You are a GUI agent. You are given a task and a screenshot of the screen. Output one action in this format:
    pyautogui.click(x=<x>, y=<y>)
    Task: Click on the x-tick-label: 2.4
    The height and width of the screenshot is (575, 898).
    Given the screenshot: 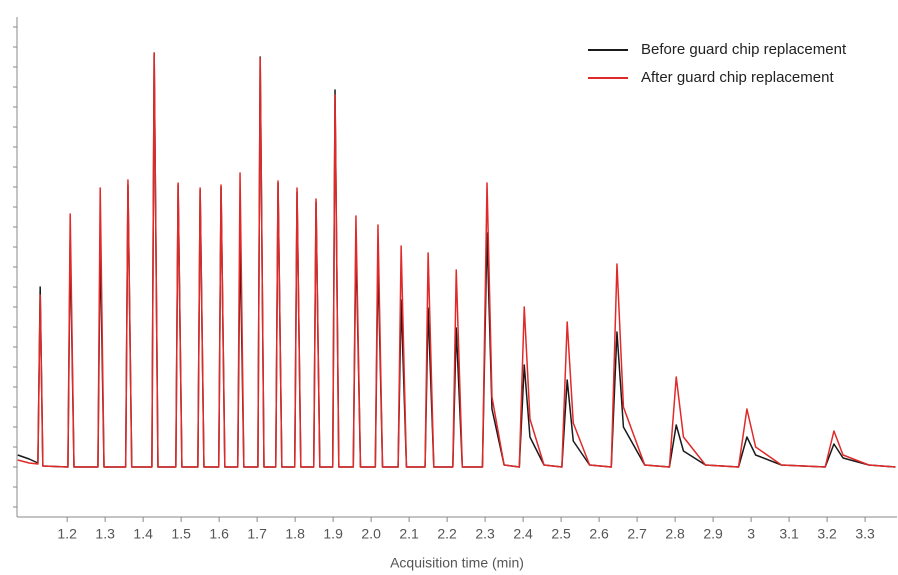 What is the action you would take?
    pyautogui.click(x=523, y=534)
    